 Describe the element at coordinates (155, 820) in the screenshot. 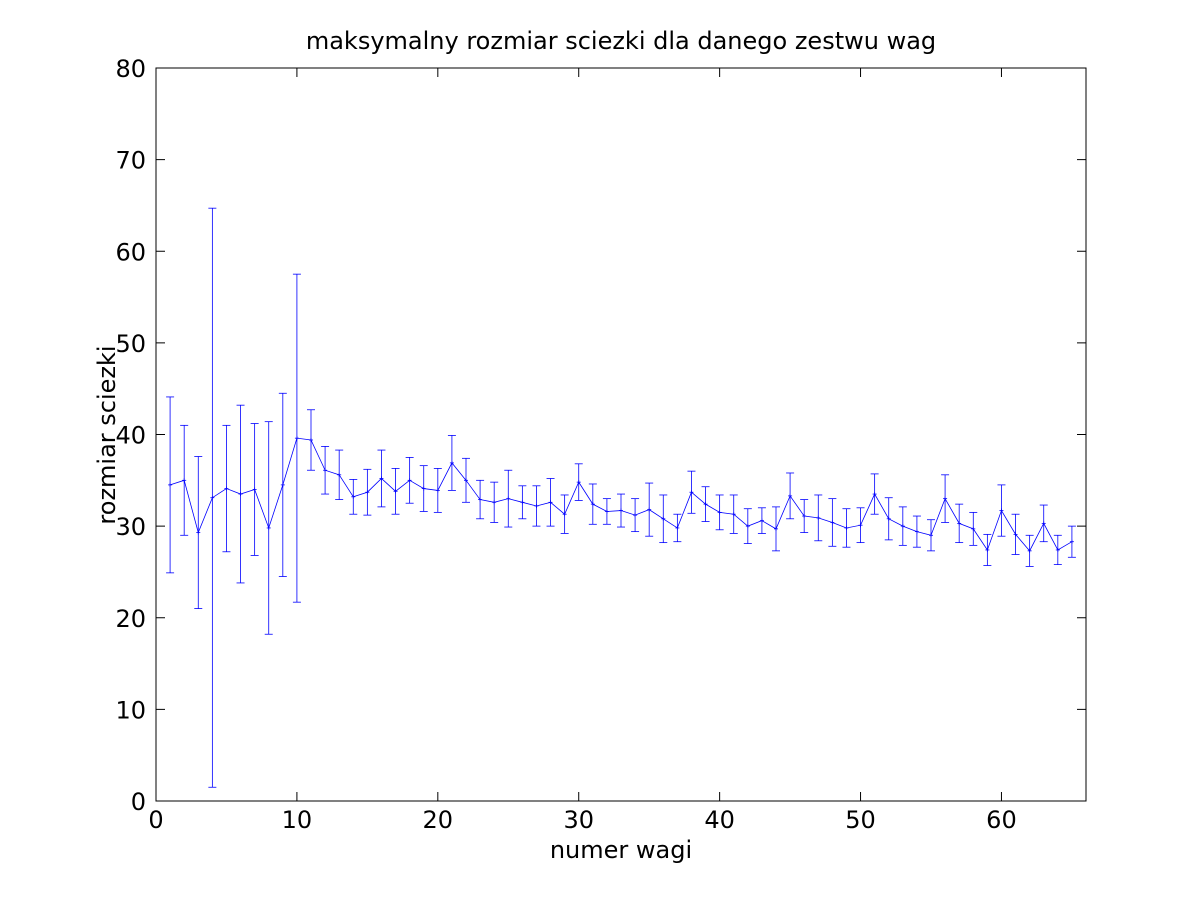

I see `x-tick-label: 0` at that location.